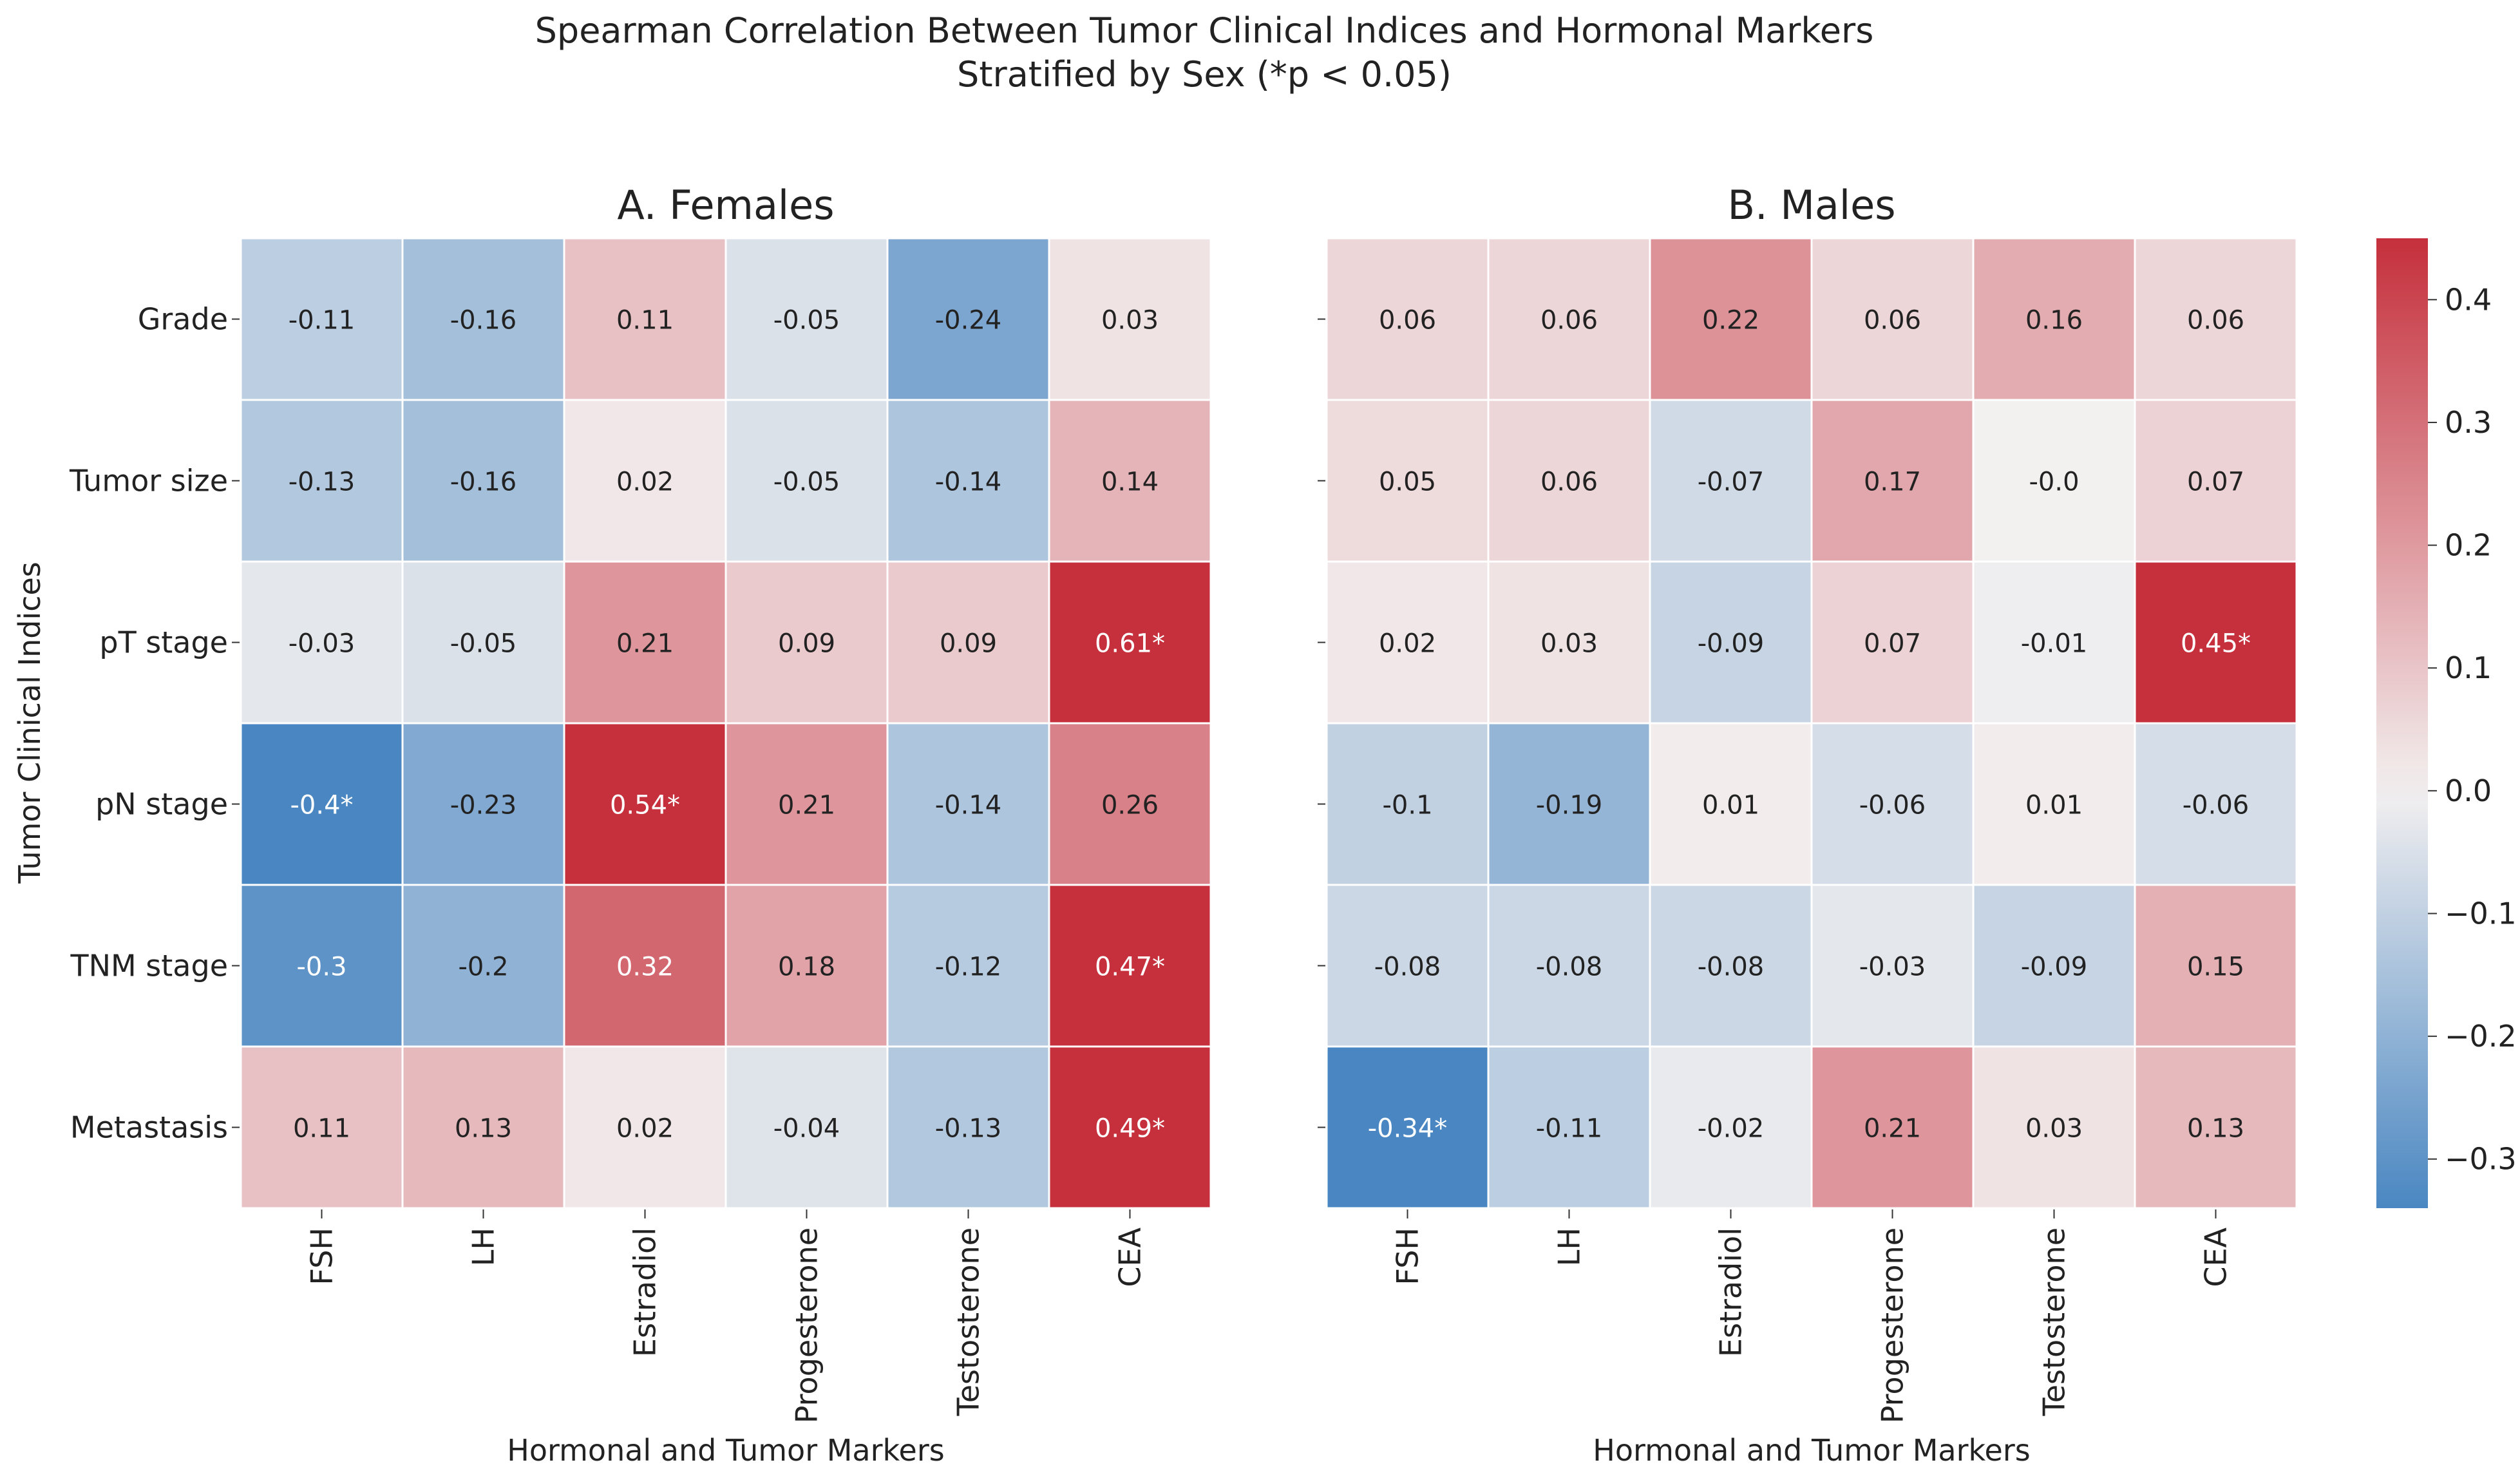 This screenshot has height=1478, width=2520. What do you see at coordinates (2468, 545) in the screenshot?
I see `colorbar-tick-label: 0.2` at bounding box center [2468, 545].